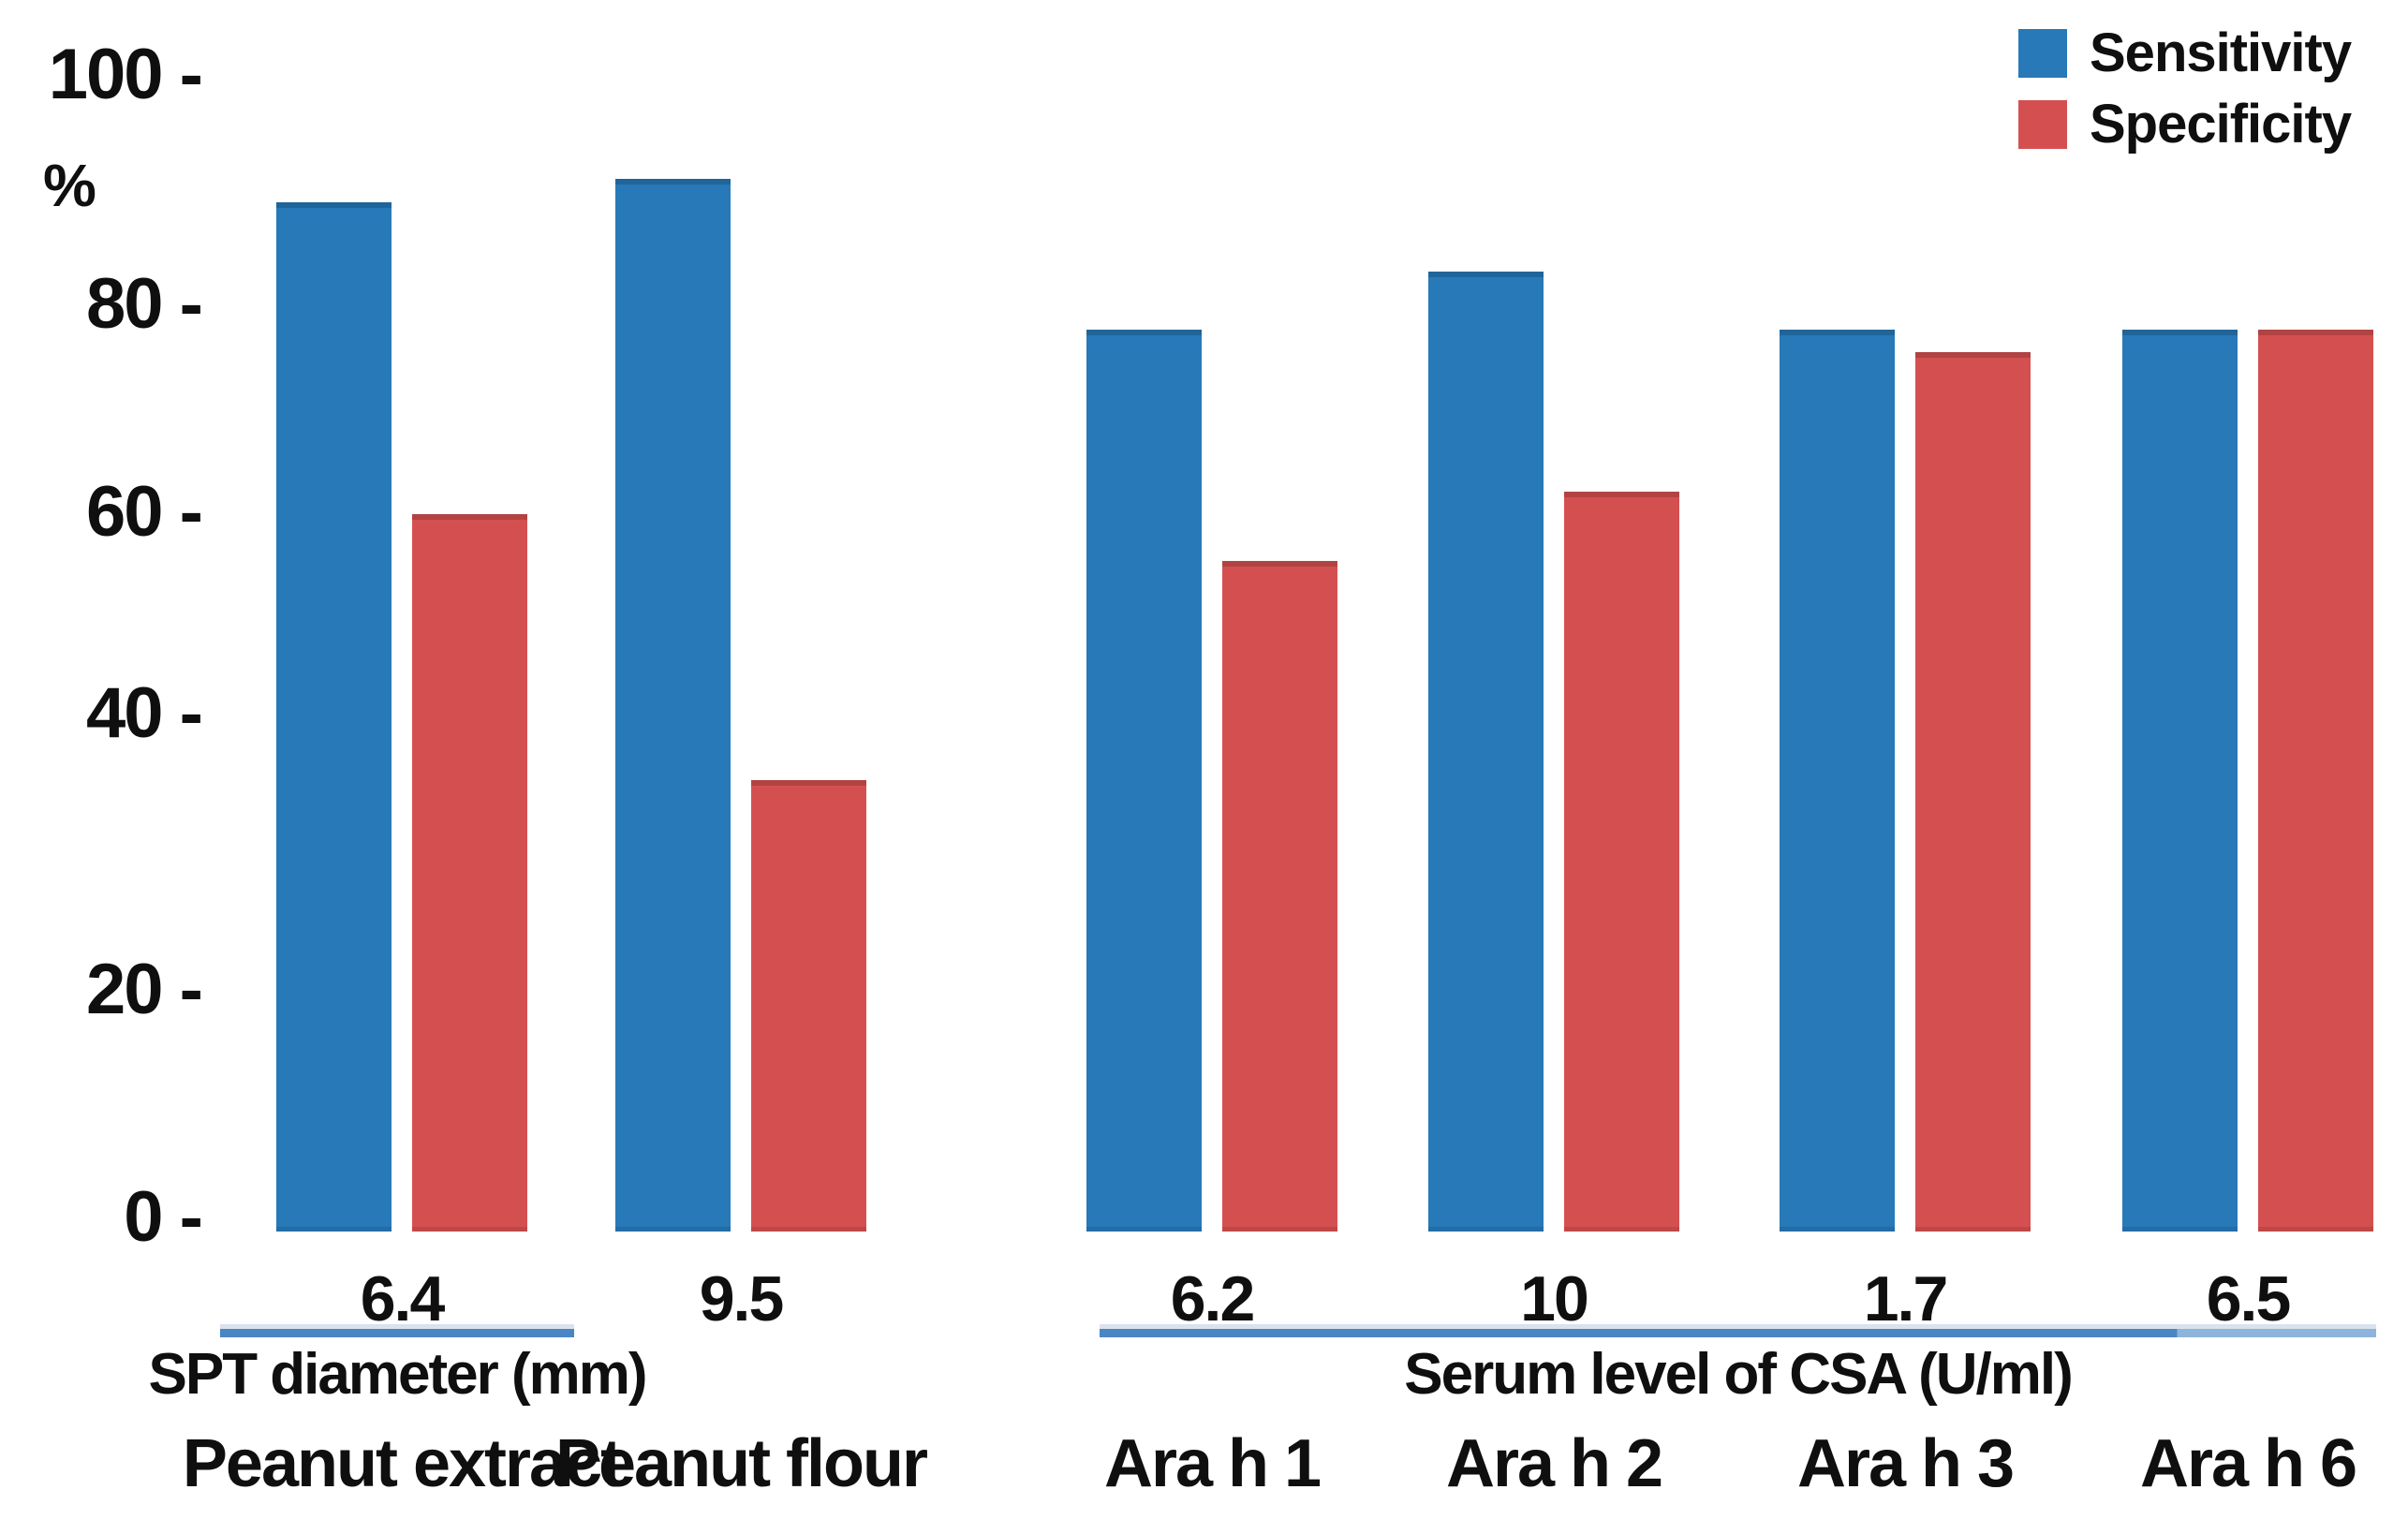  What do you see at coordinates (742, 1299) in the screenshot?
I see `cutoff-value-9-5: 9.5` at bounding box center [742, 1299].